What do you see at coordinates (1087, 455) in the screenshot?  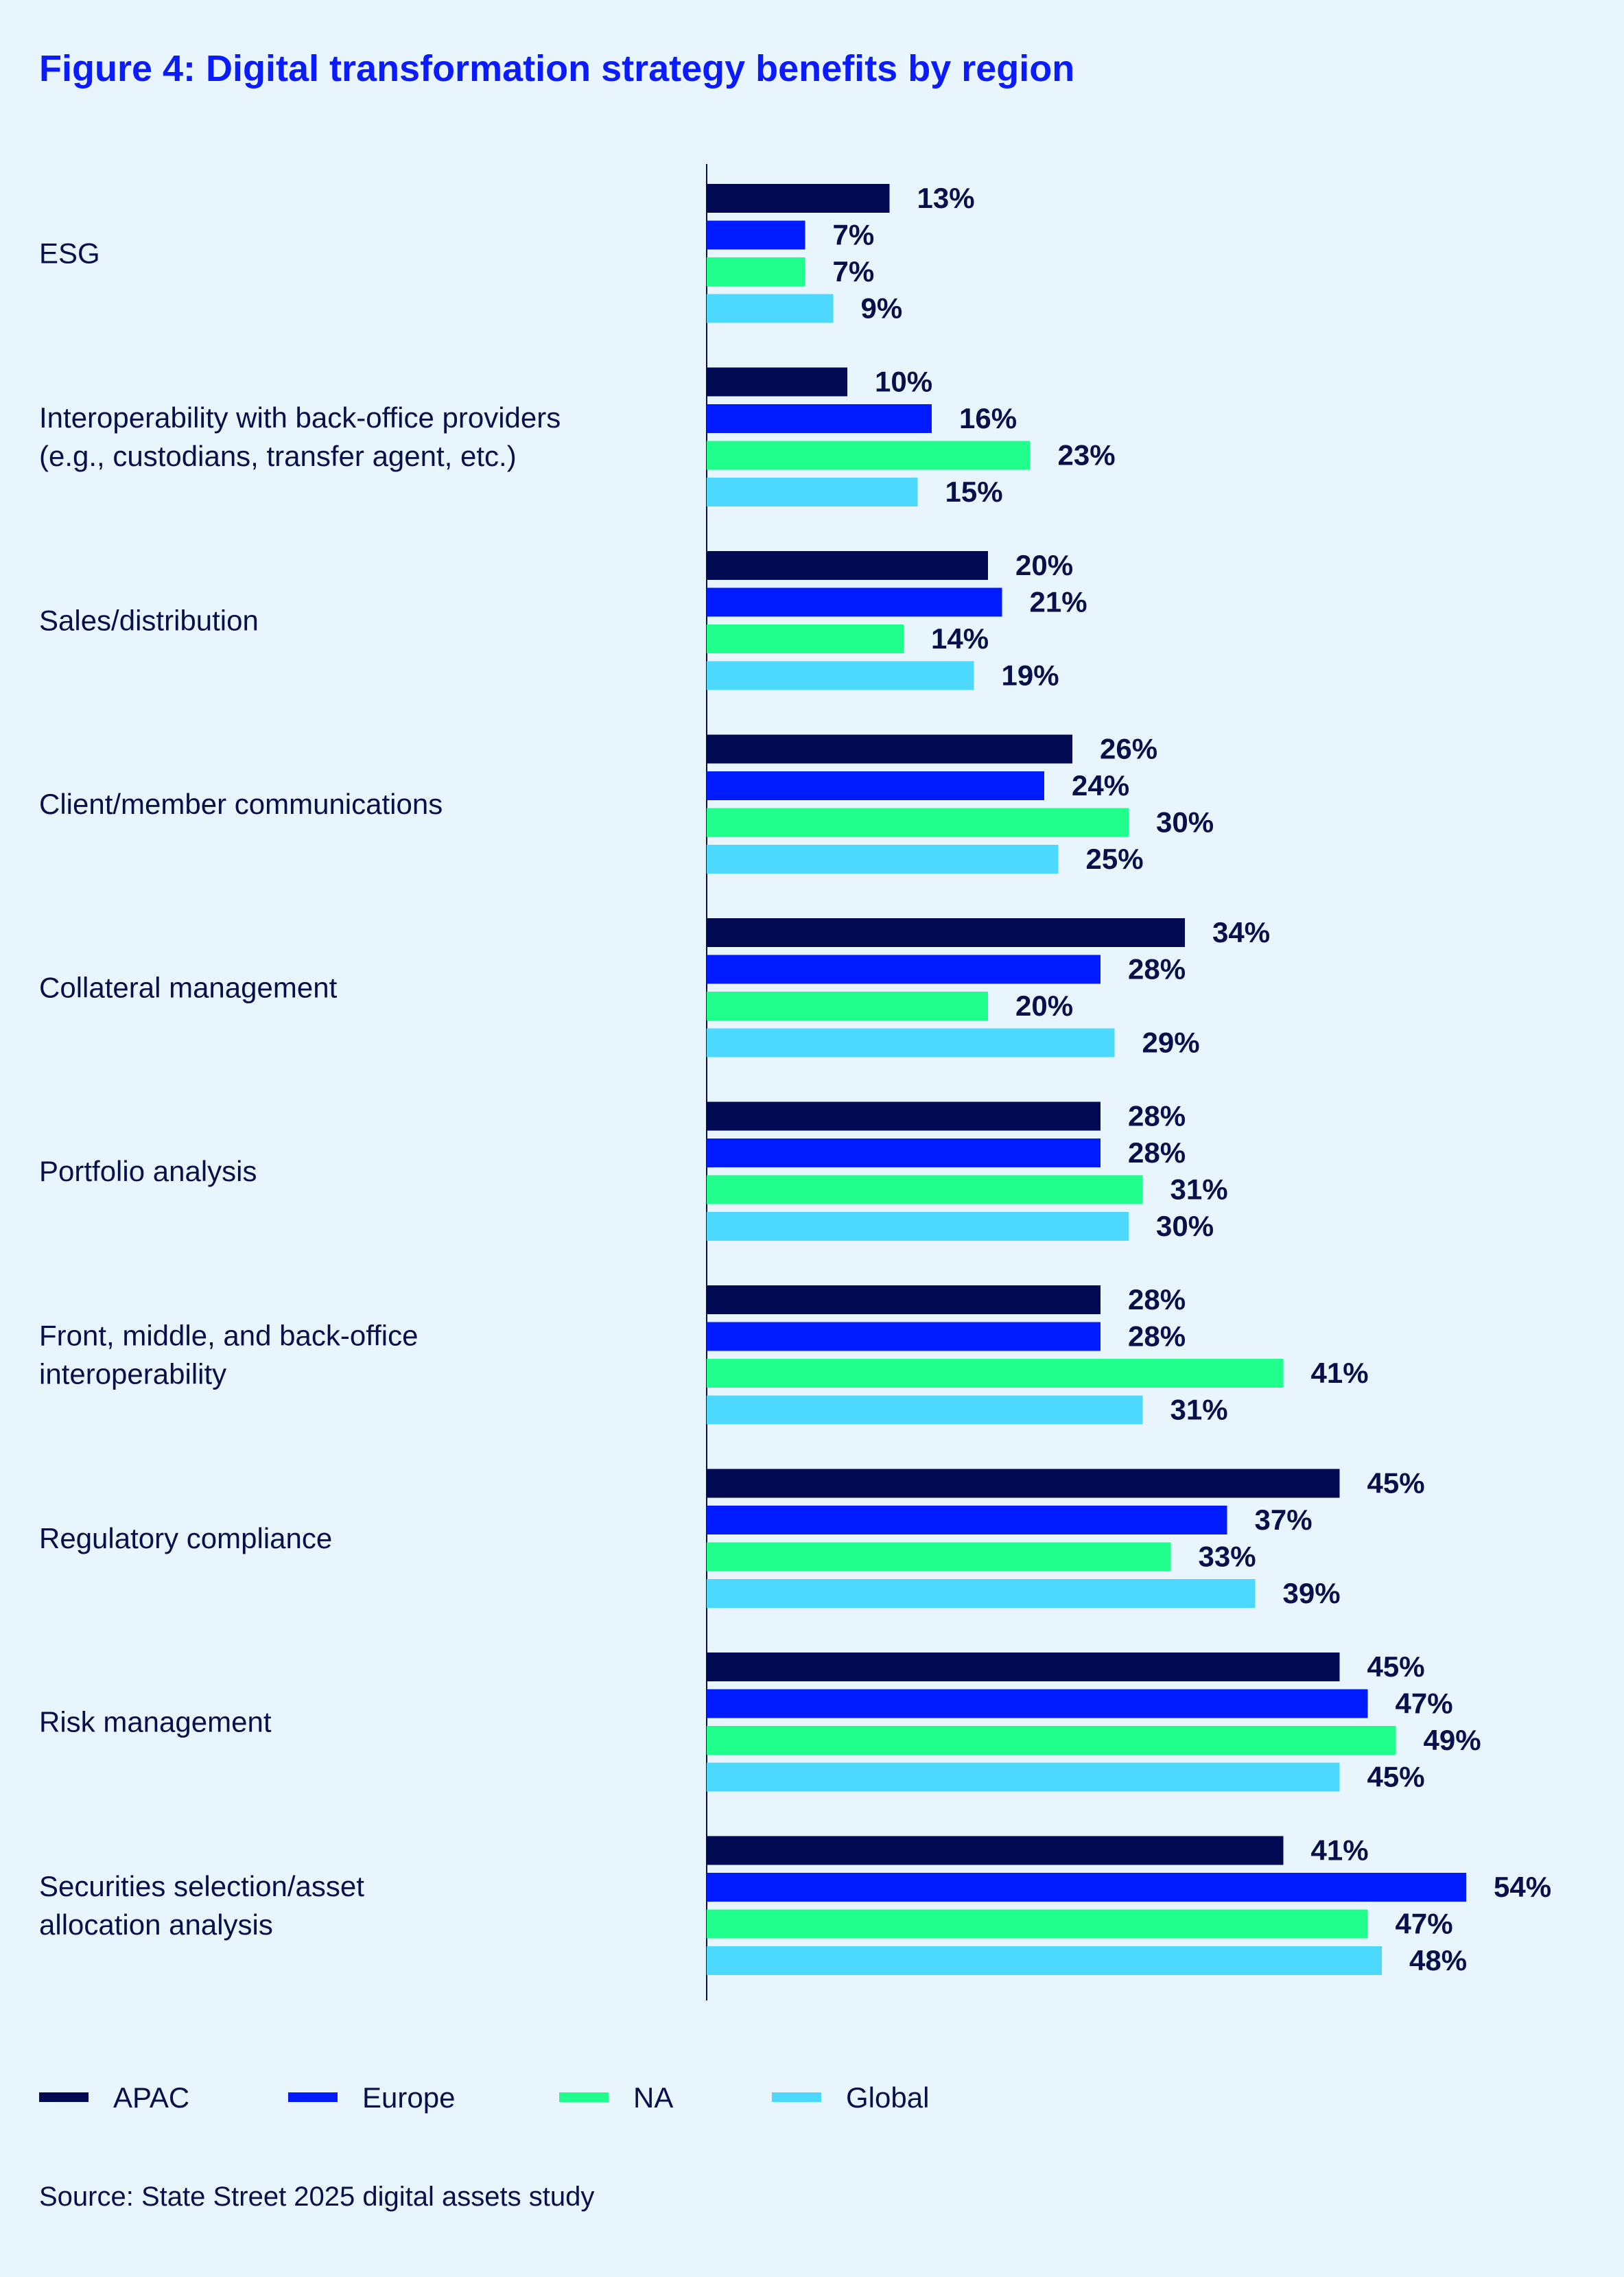 I see `value-label: 23%` at bounding box center [1087, 455].